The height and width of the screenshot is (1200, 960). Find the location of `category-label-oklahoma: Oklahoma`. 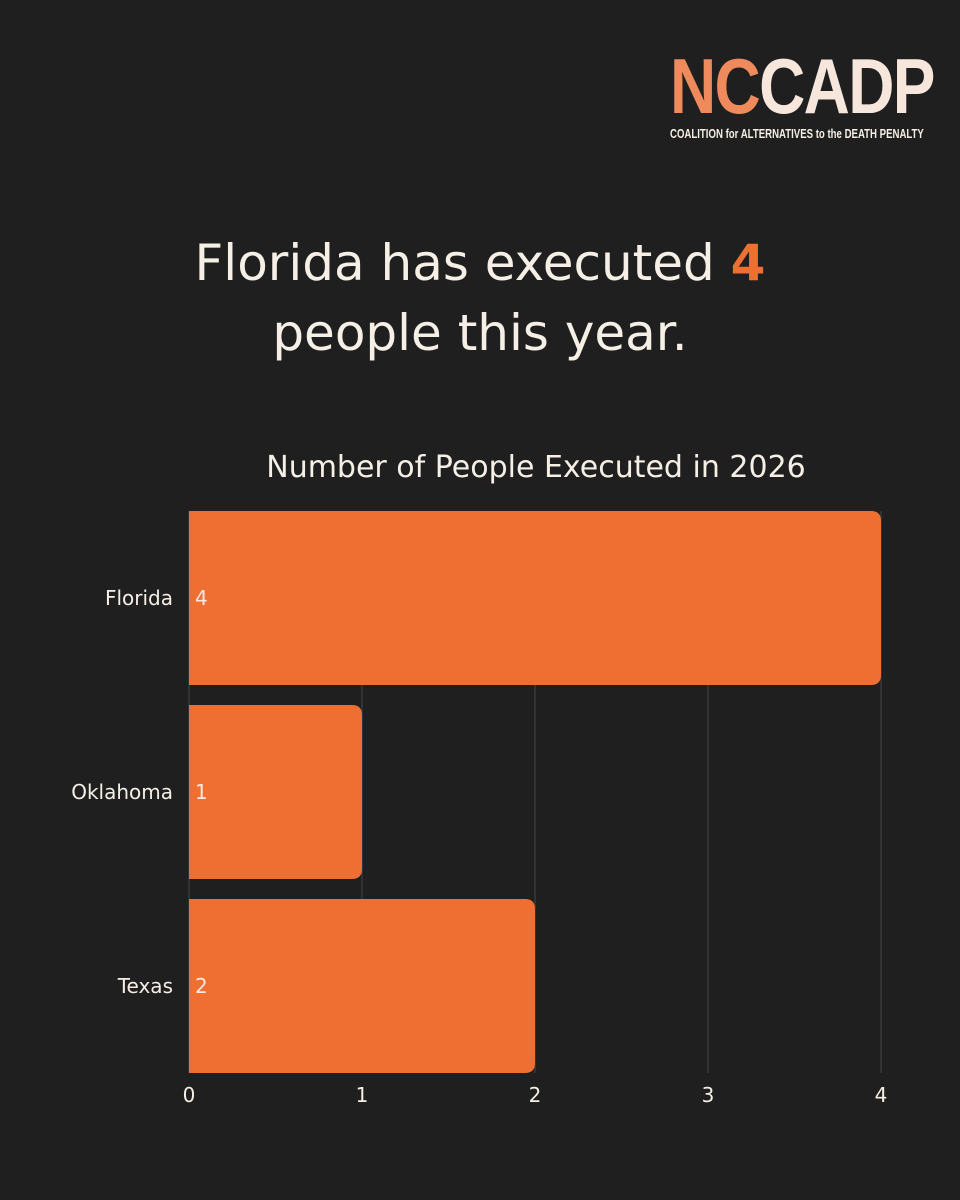

category-label-oklahoma: Oklahoma is located at coordinates (122, 792).